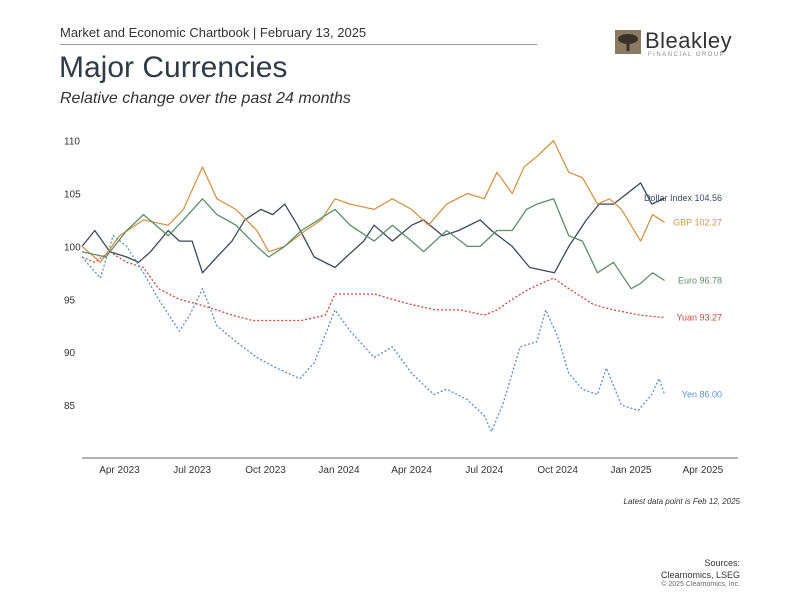 This screenshot has width=800, height=603. I want to click on latest-data-note: Latest data point is Feb 12, 2025, so click(681, 501).